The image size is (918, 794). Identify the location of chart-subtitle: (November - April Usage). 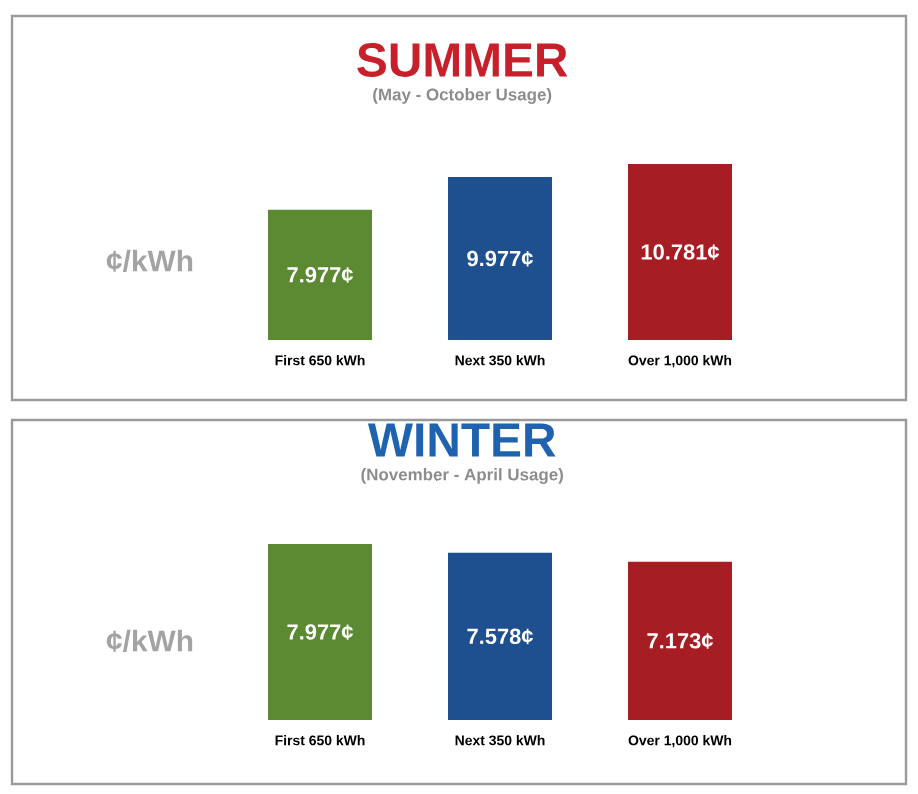
(462, 476).